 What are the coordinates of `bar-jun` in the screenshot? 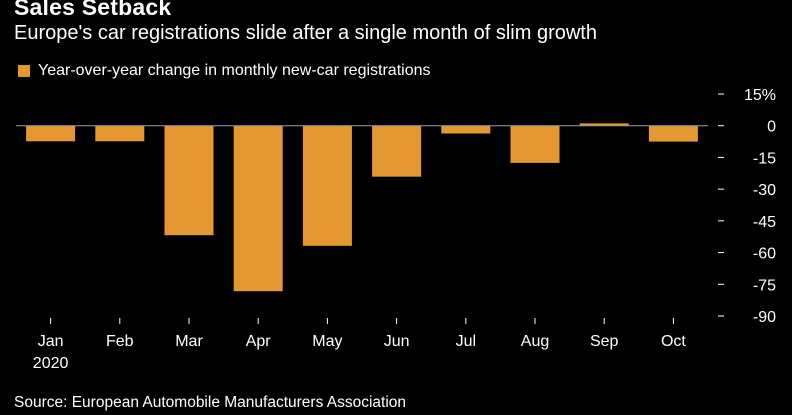 It's located at (397, 151).